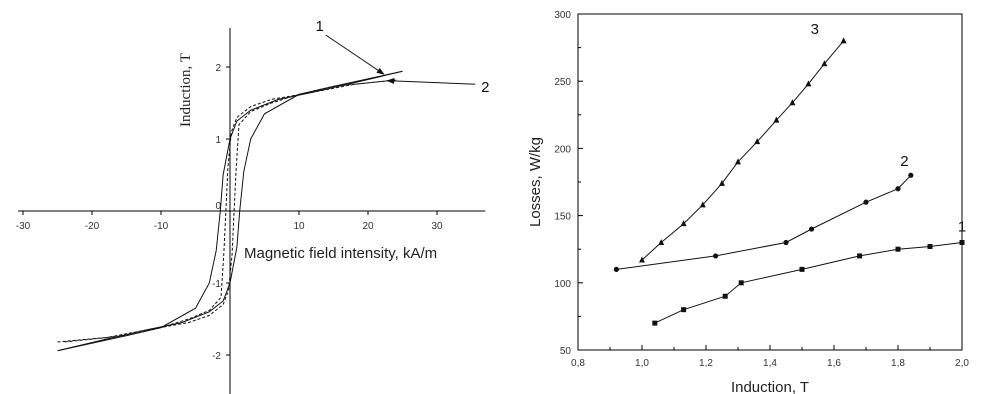 Image resolution: width=982 pixels, height=394 pixels. Describe the element at coordinates (403, 57) in the screenshot. I see `hysteresis-annotations: 12` at that location.